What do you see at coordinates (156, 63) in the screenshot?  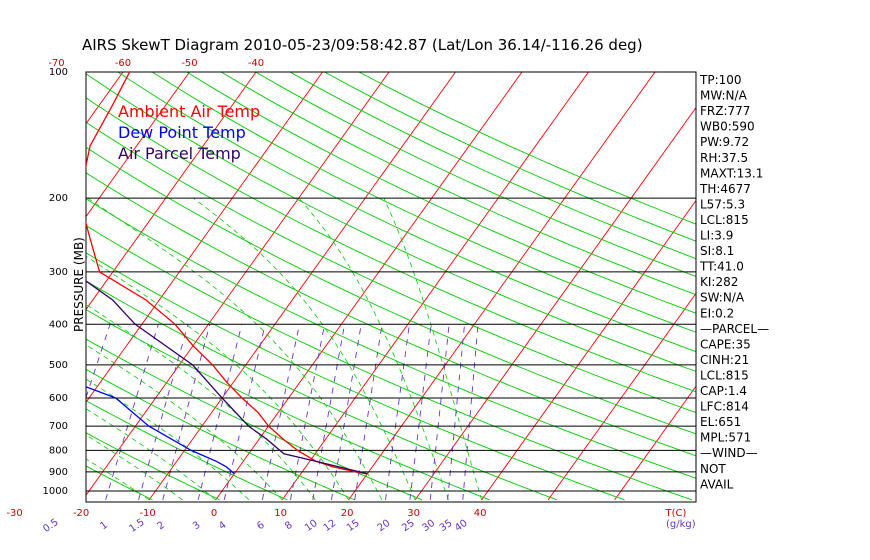 I see `top-temperature-axis: -120-110-100-90-80-70-60-50-40` at bounding box center [156, 63].